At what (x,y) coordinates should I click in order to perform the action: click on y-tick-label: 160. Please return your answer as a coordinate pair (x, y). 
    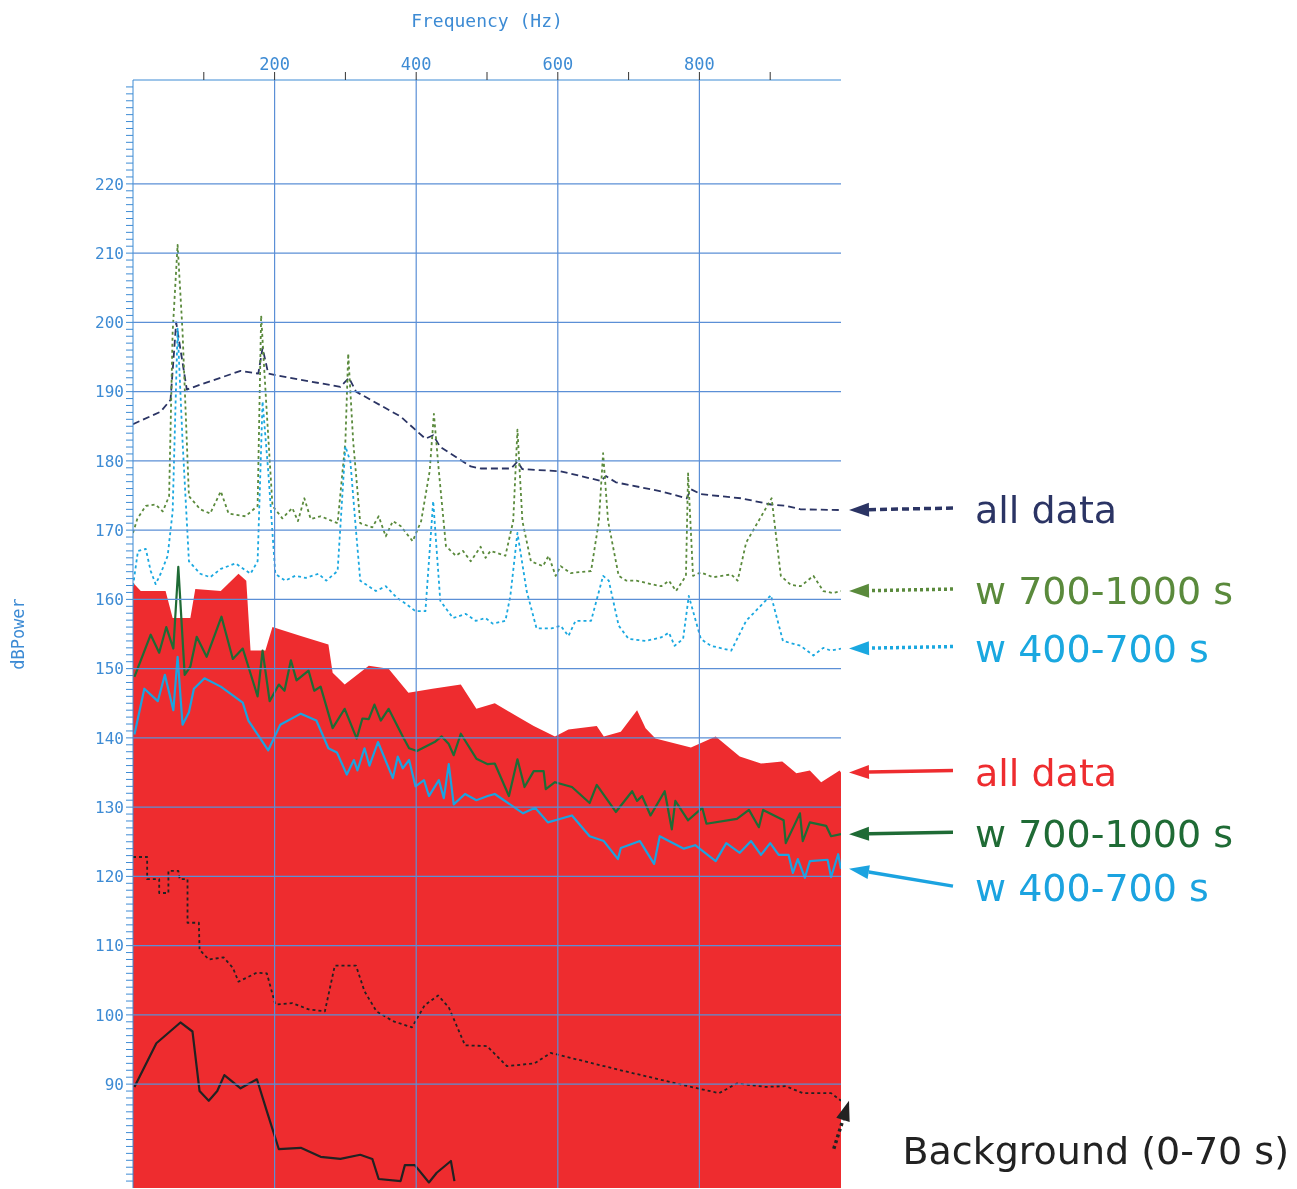
    Looking at the image, I should click on (109, 600).